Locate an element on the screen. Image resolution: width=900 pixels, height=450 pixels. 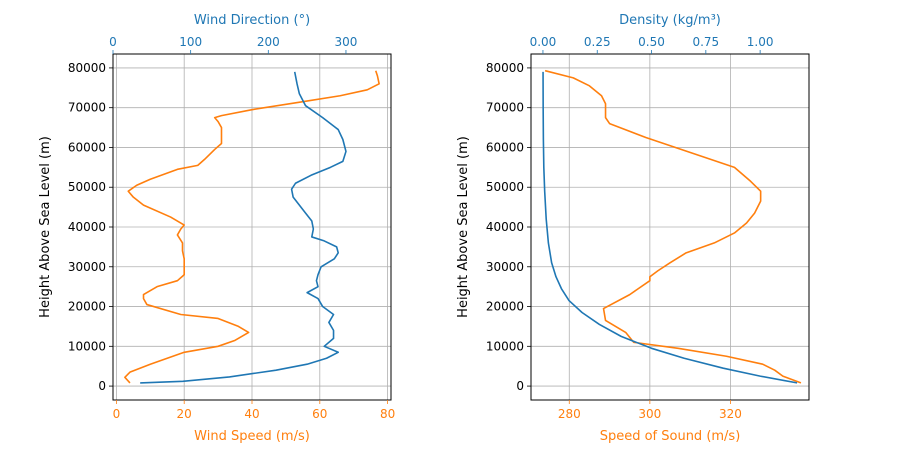
density-axis-label: Density (kg/m³) is located at coordinates (670, 20).